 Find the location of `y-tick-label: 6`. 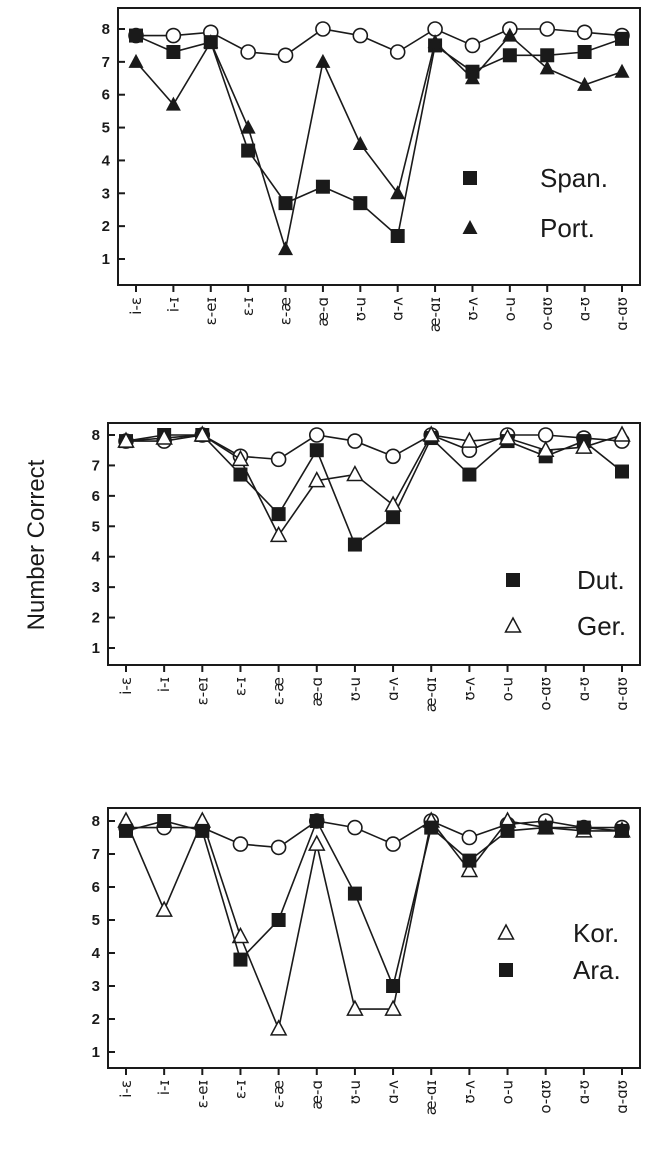

y-tick-label: 6 is located at coordinates (106, 95).